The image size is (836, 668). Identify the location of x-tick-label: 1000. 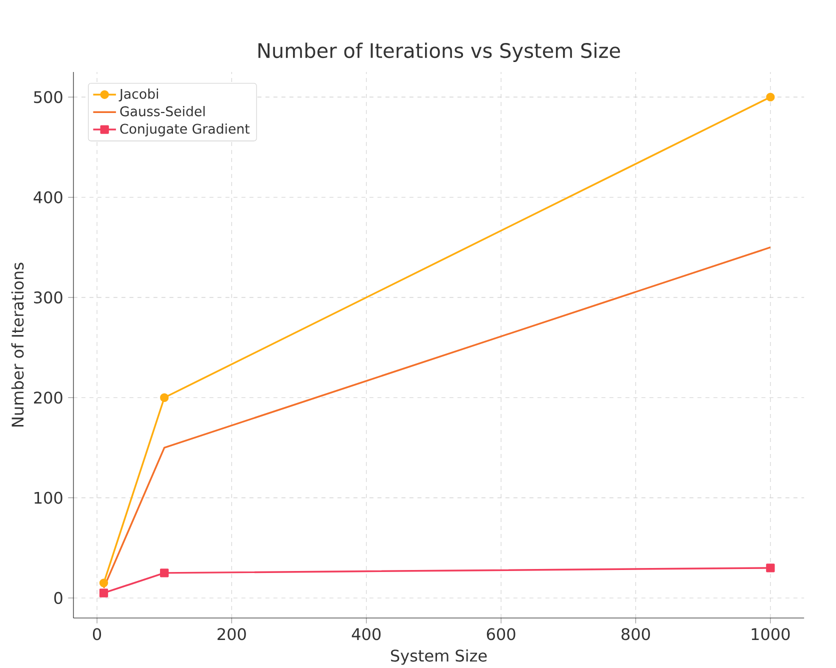
(771, 634).